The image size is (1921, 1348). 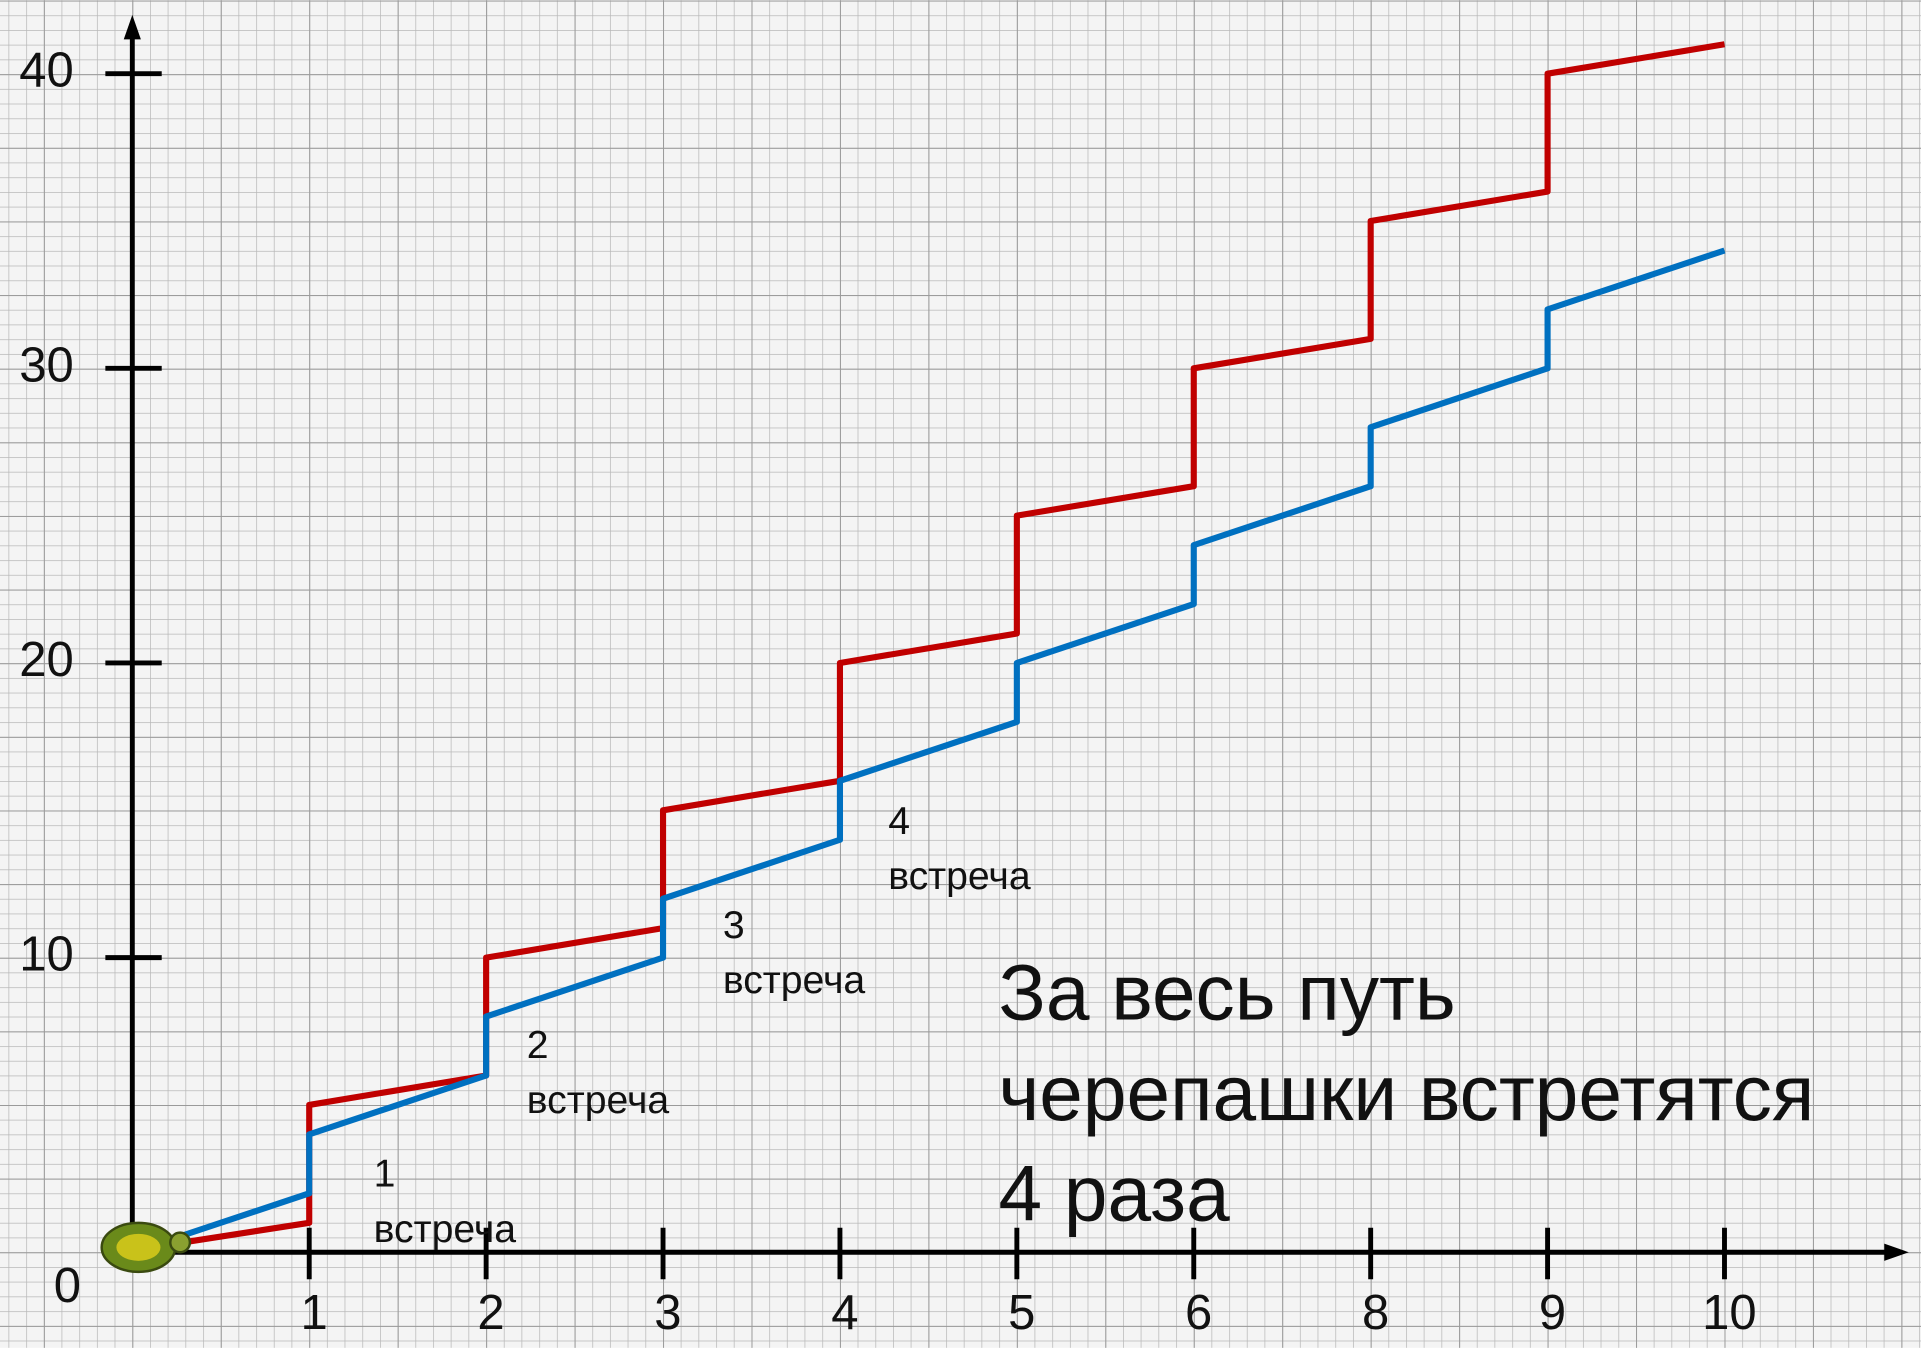 I want to click on x-tick-label: 4, so click(x=844, y=1313).